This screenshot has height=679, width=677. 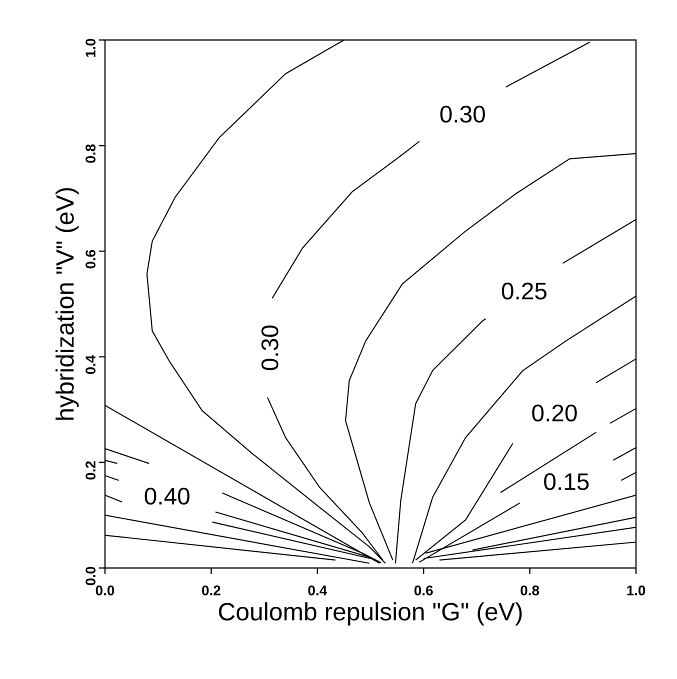 I want to click on series-label: 0.20, so click(x=554, y=413).